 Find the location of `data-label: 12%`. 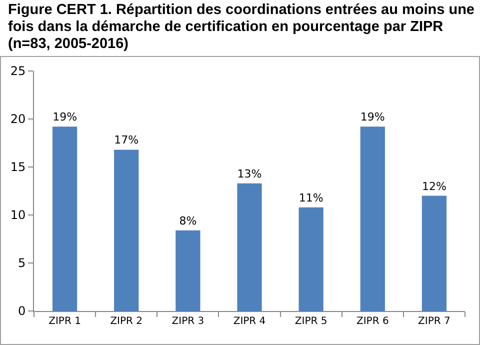

data-label: 12% is located at coordinates (434, 186).